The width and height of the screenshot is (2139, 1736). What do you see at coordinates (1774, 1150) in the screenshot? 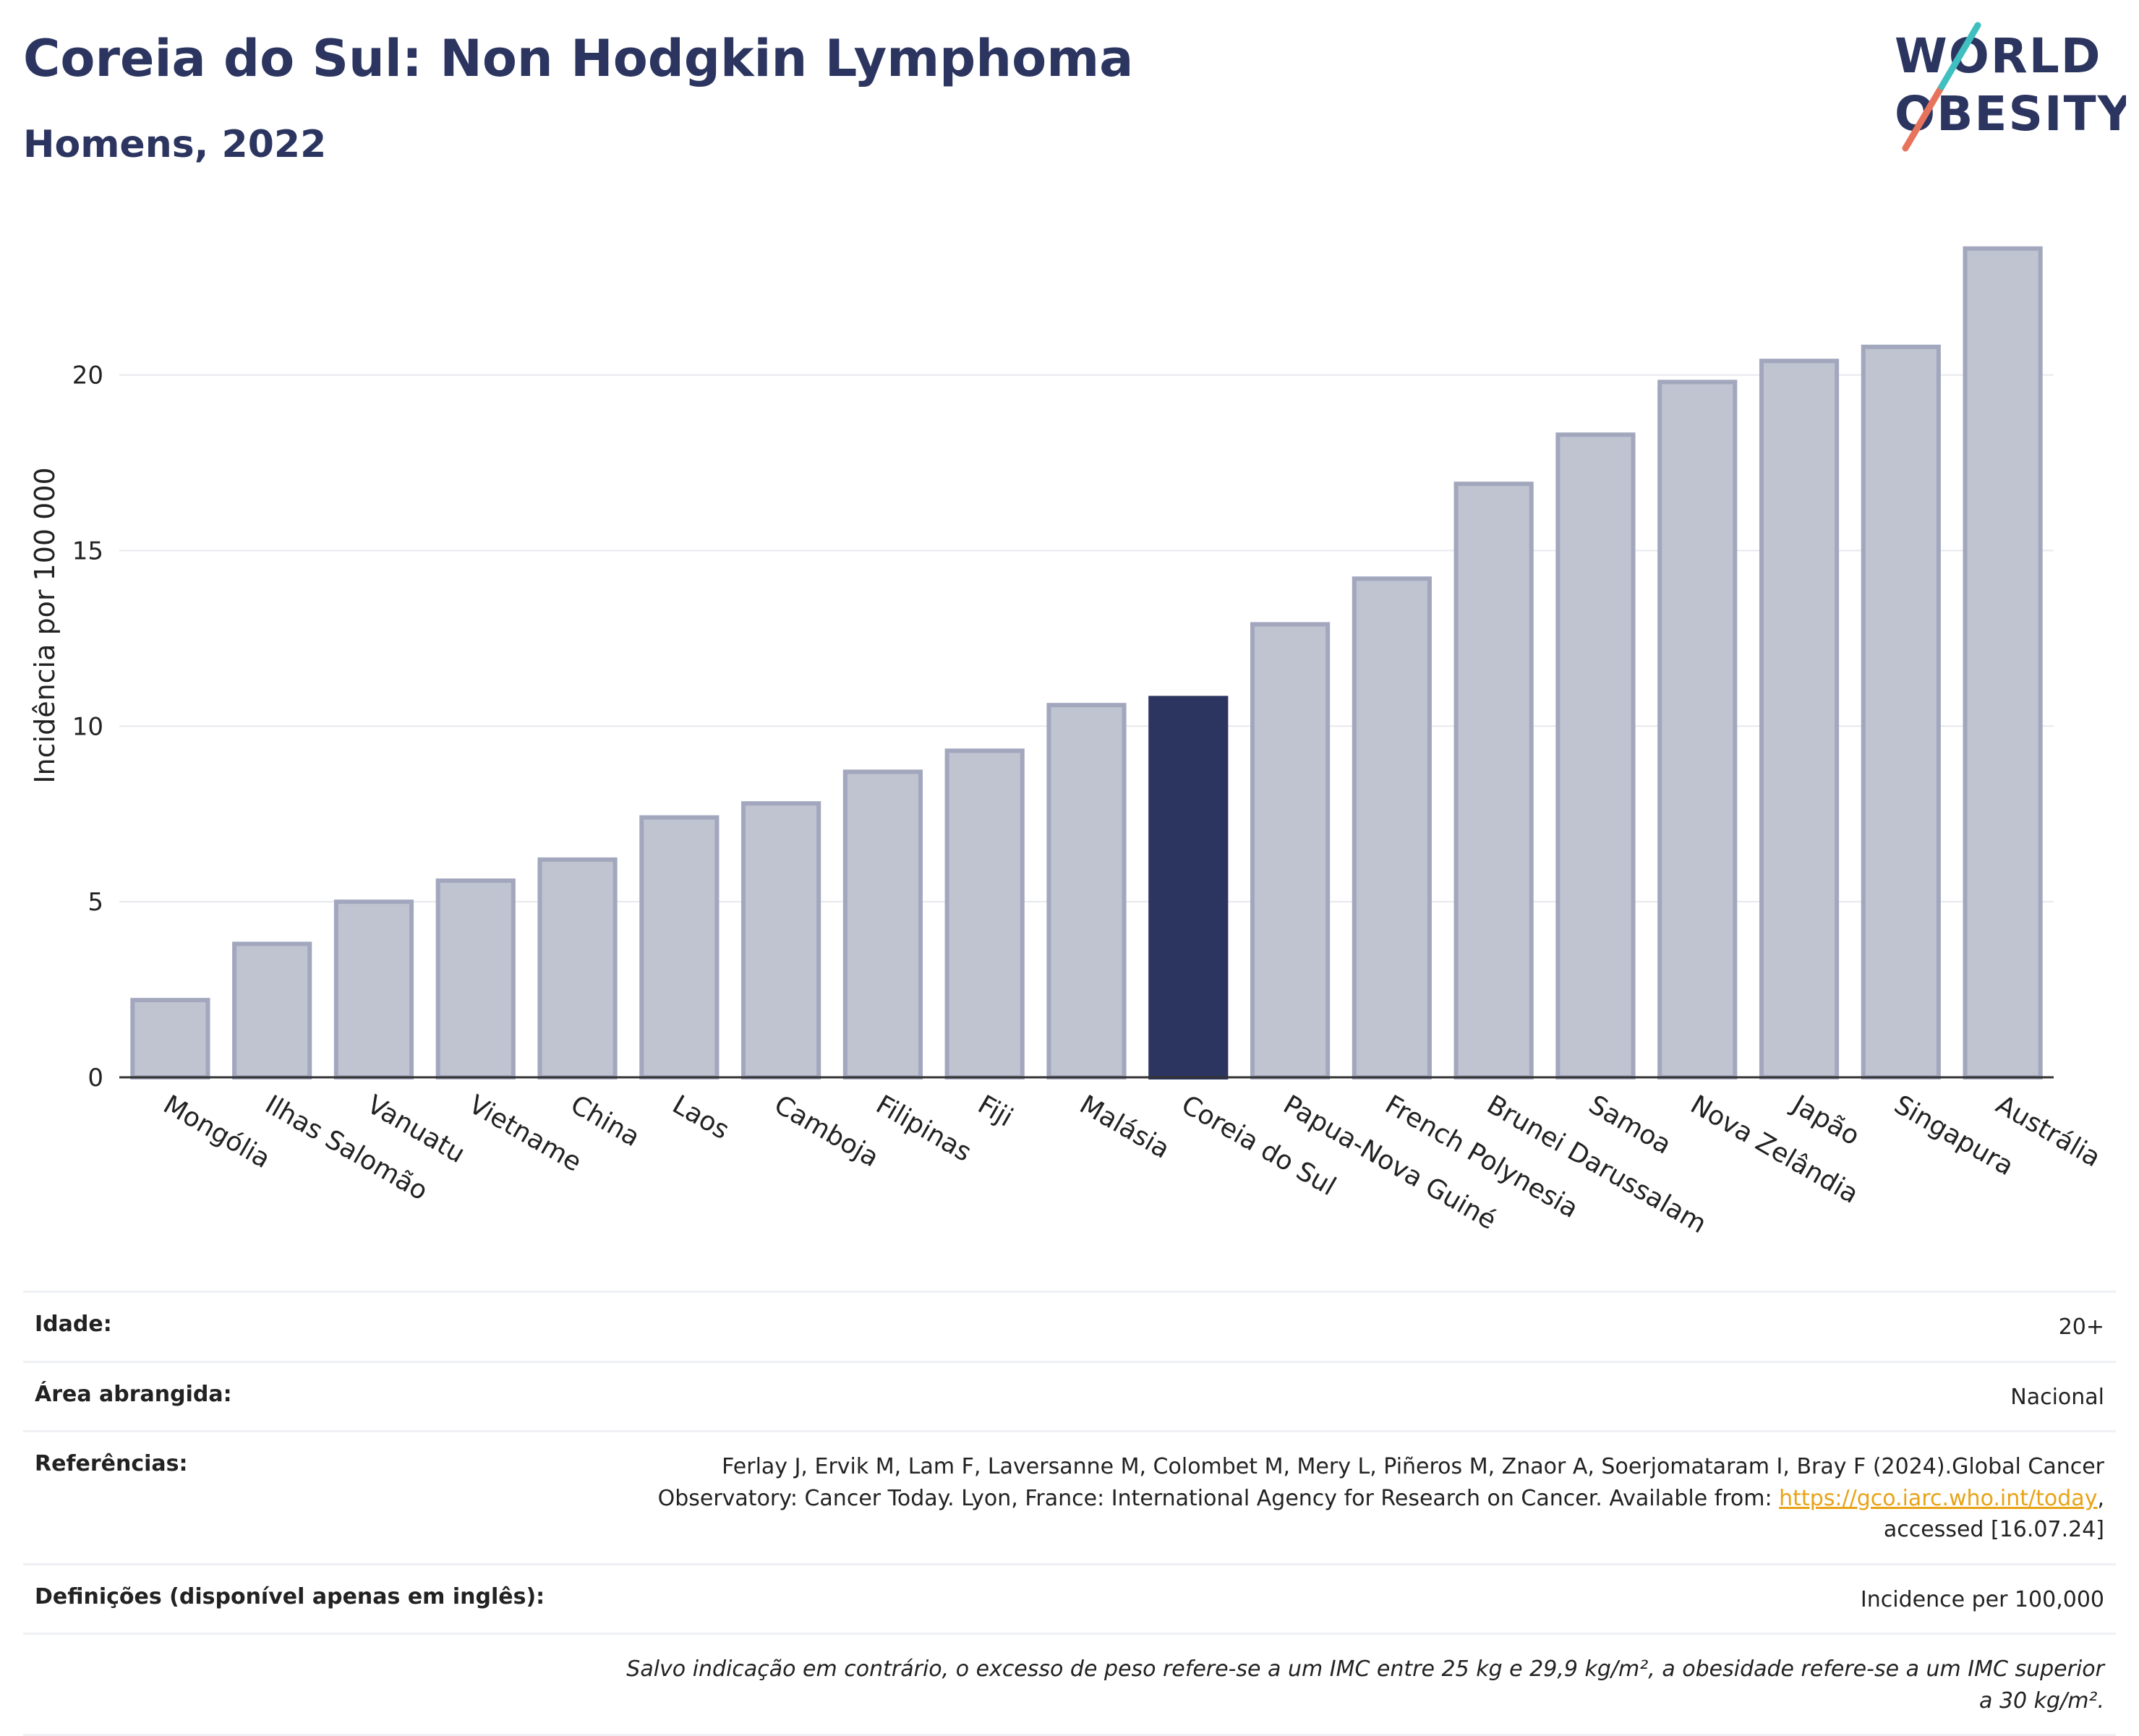
I see `x-tick-label: Nova Zelândia` at bounding box center [1774, 1150].